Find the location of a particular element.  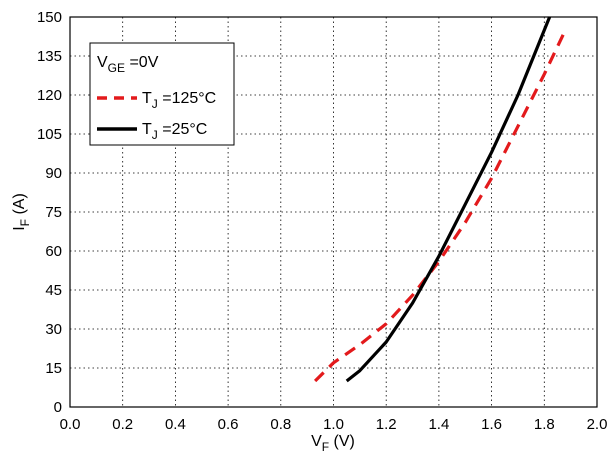

x-tick-labels: 0.0 0.2 0.4 0.6 0.8 1.0 1.2 1.4 1.6 1.8 2.0 is located at coordinates (334, 424).